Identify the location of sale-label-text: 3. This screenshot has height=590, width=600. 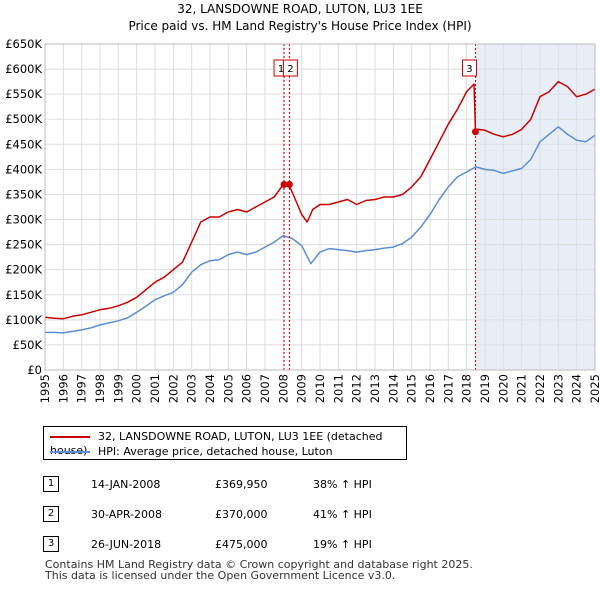
(469, 69).